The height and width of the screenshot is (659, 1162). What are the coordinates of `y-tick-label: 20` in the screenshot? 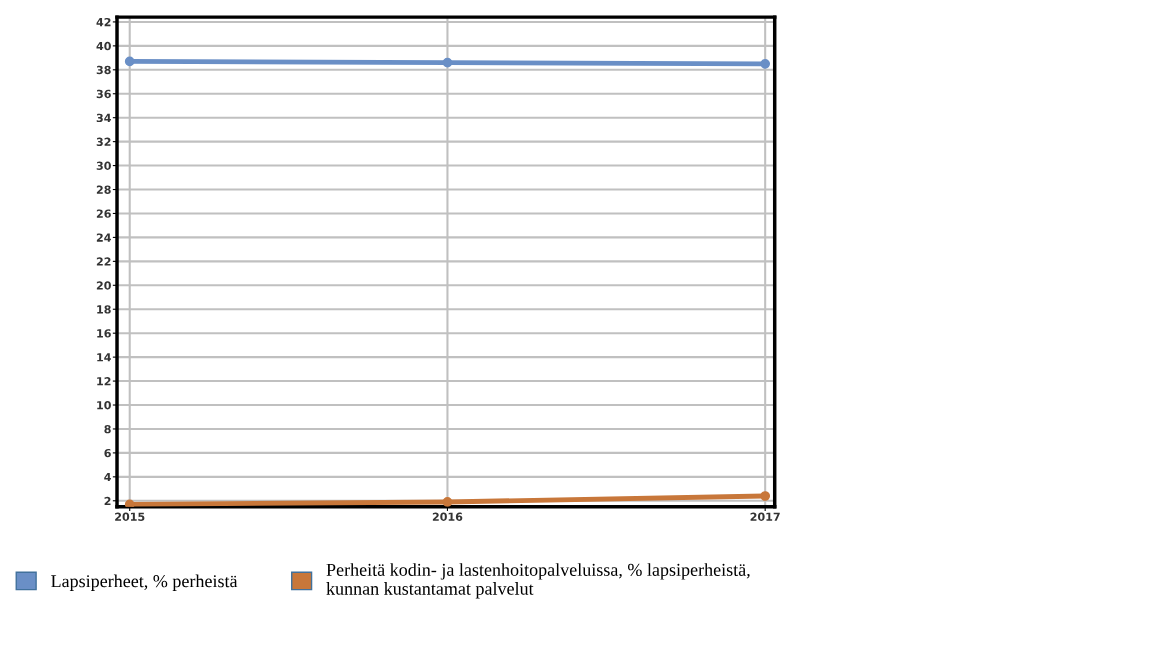 It's located at (103, 285).